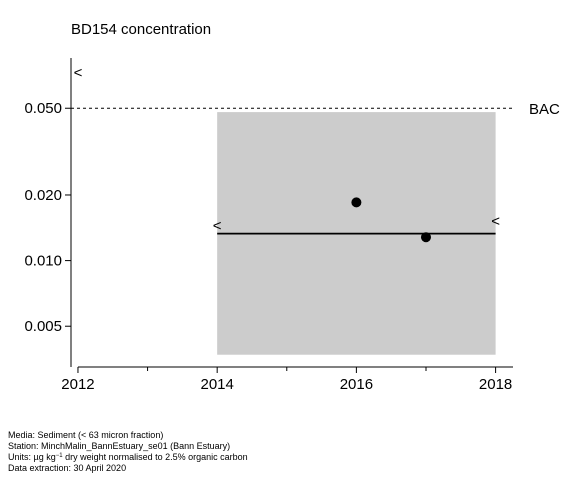 This screenshot has height=480, width=580. Describe the element at coordinates (544, 109) in the screenshot. I see `bac-label: BAC` at that location.